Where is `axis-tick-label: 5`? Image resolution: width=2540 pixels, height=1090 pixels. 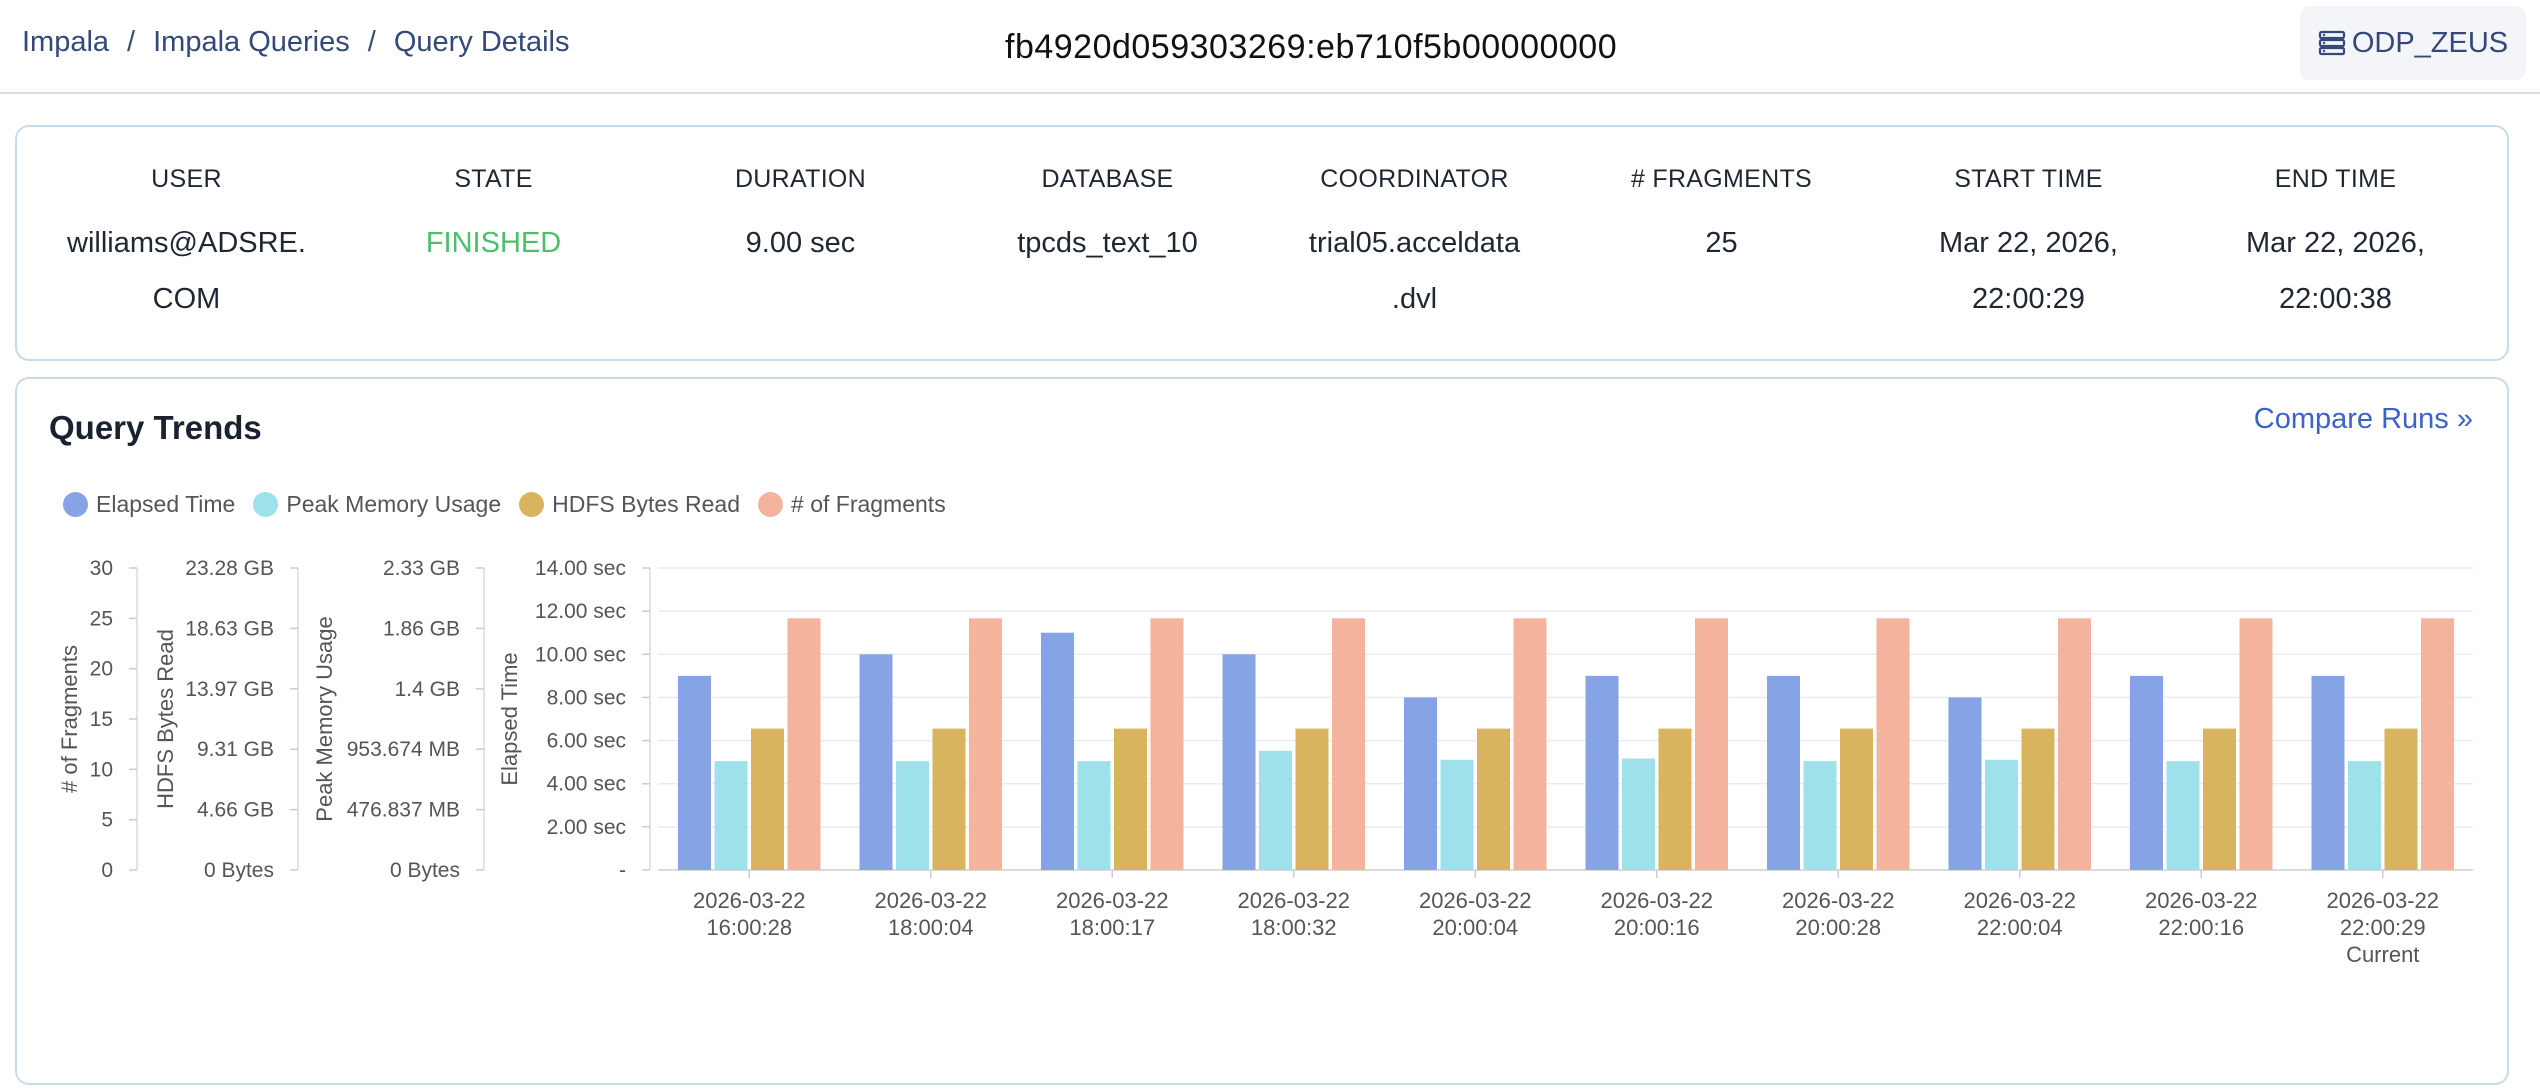 axis-tick-label: 5 is located at coordinates (107, 820).